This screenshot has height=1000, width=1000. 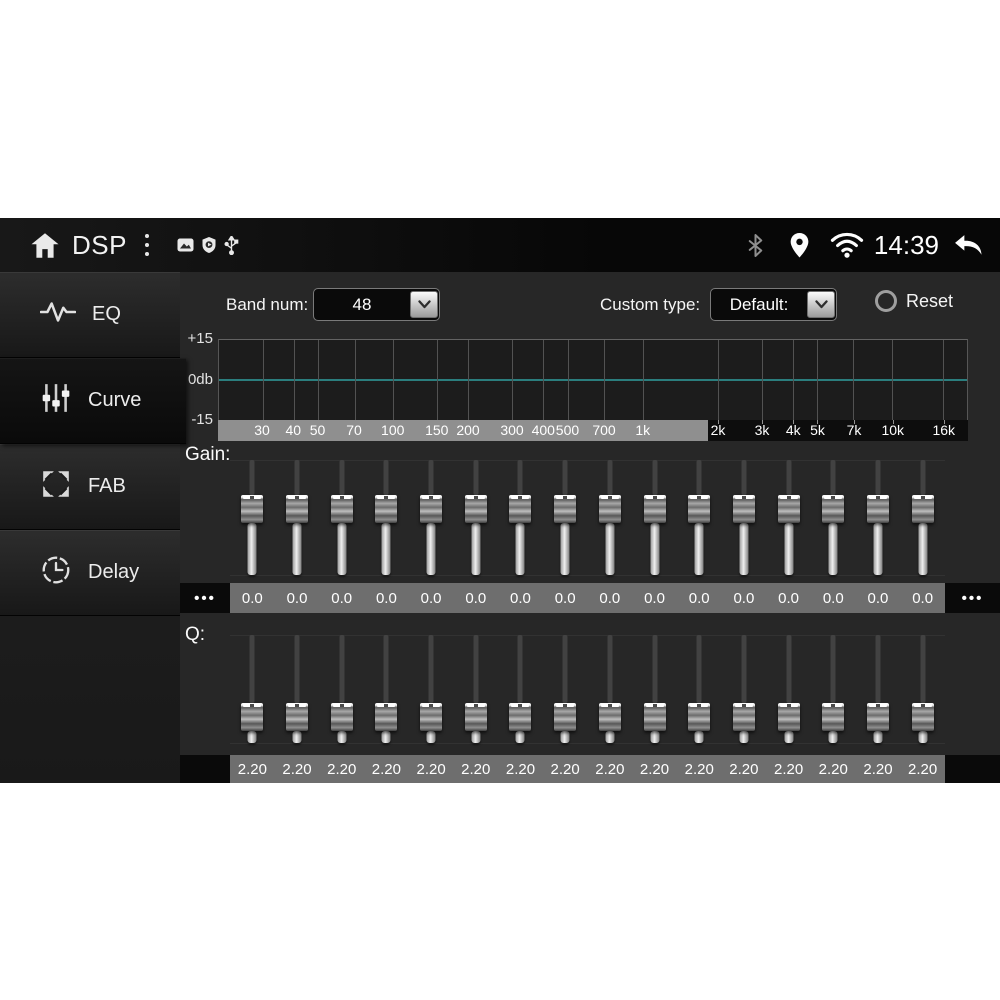 What do you see at coordinates (968, 245) in the screenshot?
I see `back-icon` at bounding box center [968, 245].